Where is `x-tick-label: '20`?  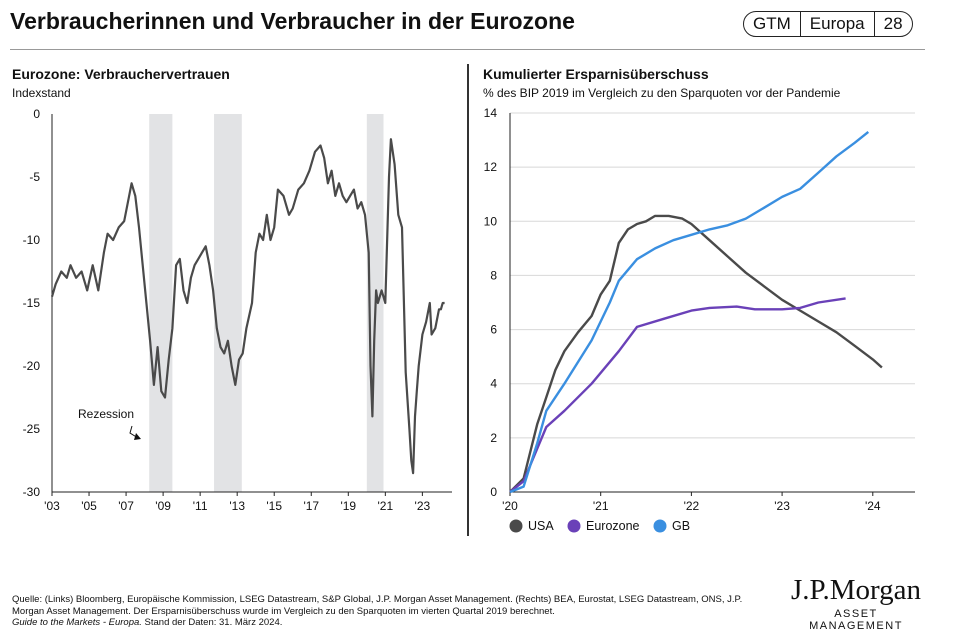 x-tick-label: '20 is located at coordinates (510, 506).